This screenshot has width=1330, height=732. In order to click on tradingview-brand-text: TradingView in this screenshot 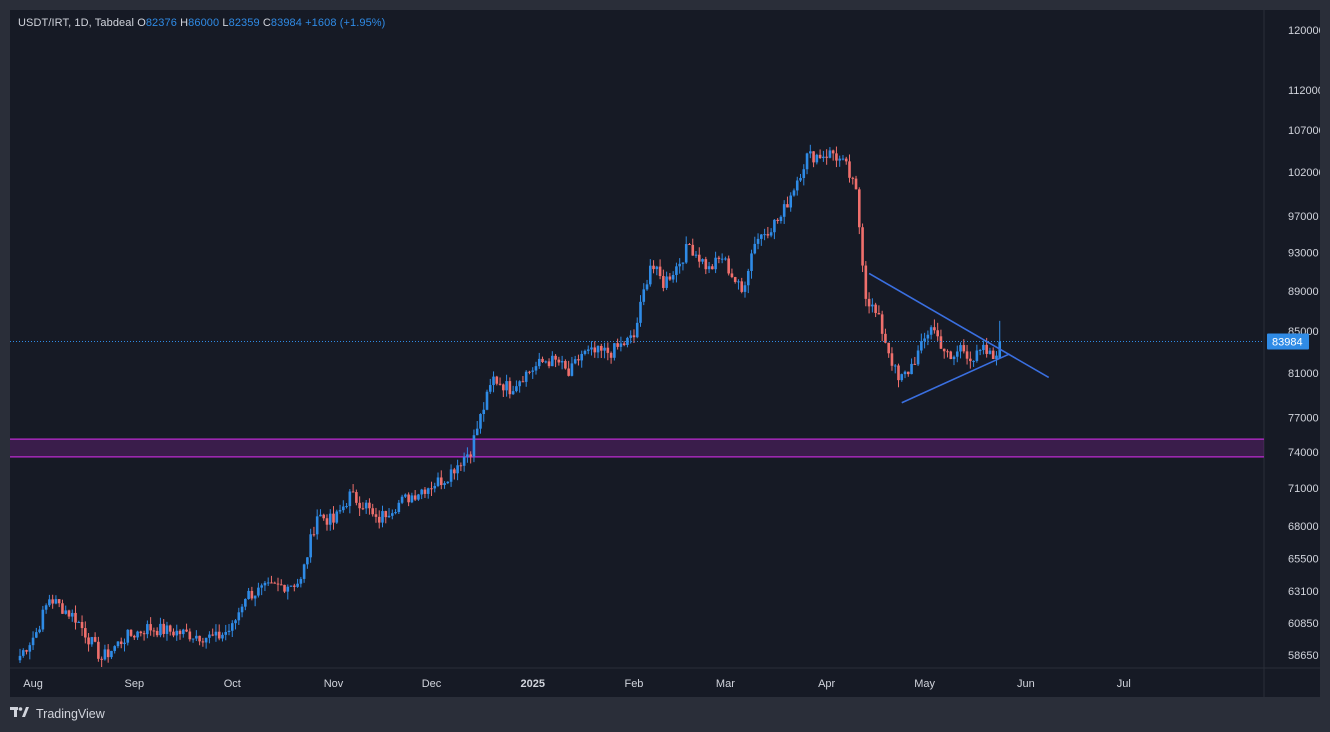, I will do `click(70, 713)`.